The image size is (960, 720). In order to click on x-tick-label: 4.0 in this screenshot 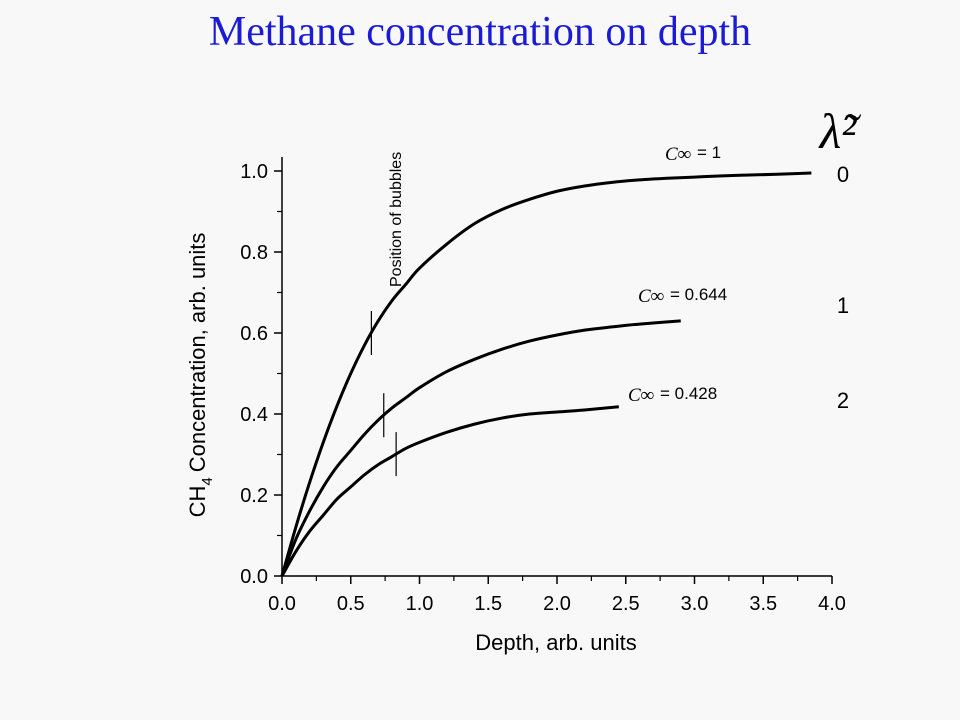, I will do `click(832, 604)`.